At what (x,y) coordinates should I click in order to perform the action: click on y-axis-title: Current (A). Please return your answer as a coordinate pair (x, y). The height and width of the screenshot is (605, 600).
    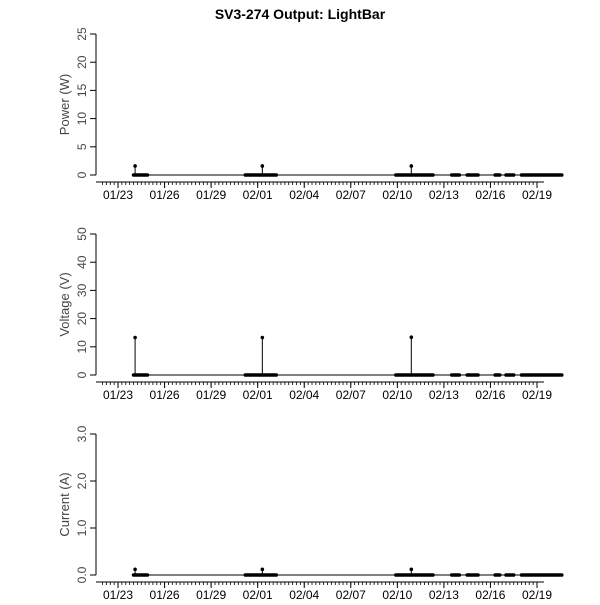
    Looking at the image, I should click on (64, 504).